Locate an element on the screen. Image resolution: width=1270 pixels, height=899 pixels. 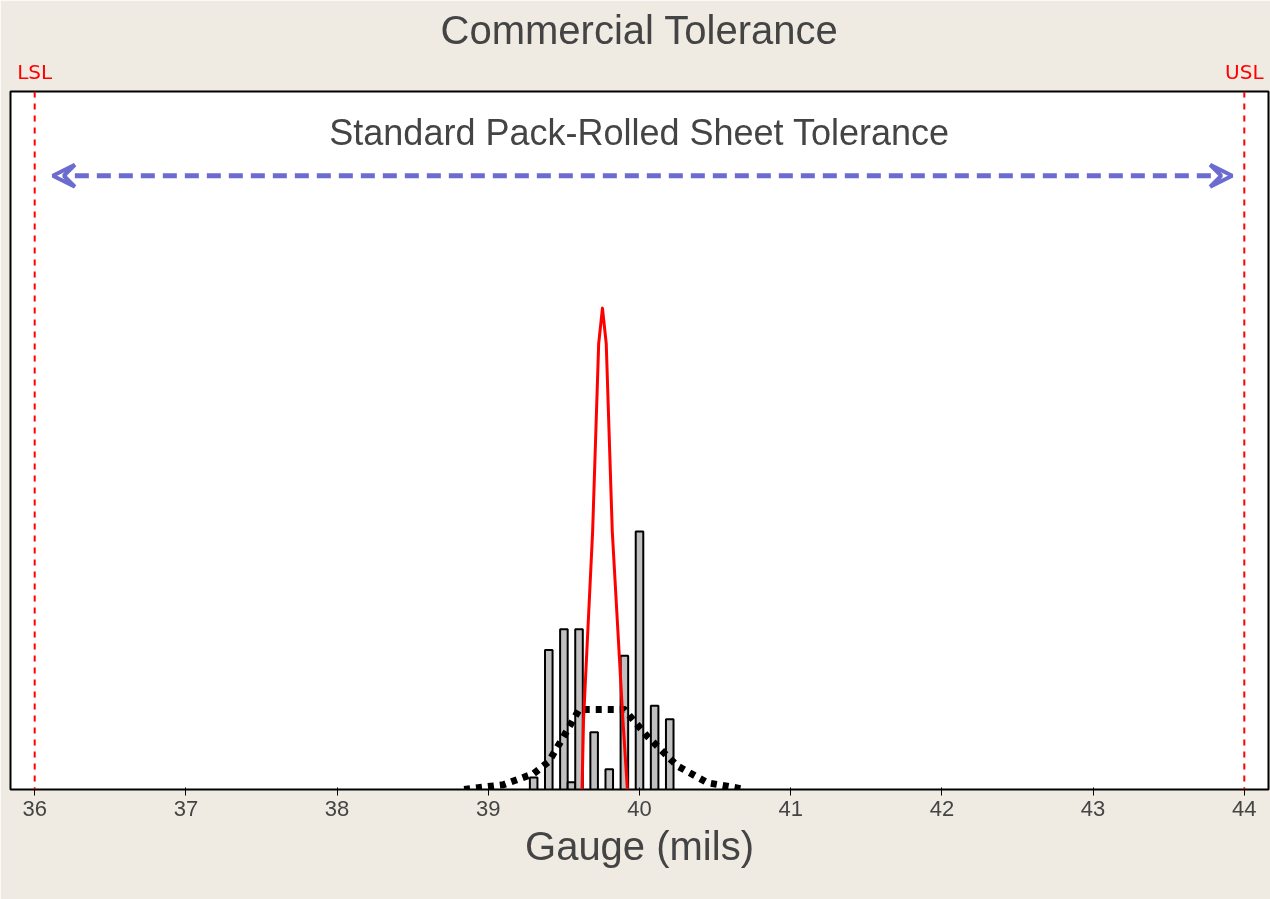
x-tick-label: 38 is located at coordinates (337, 808).